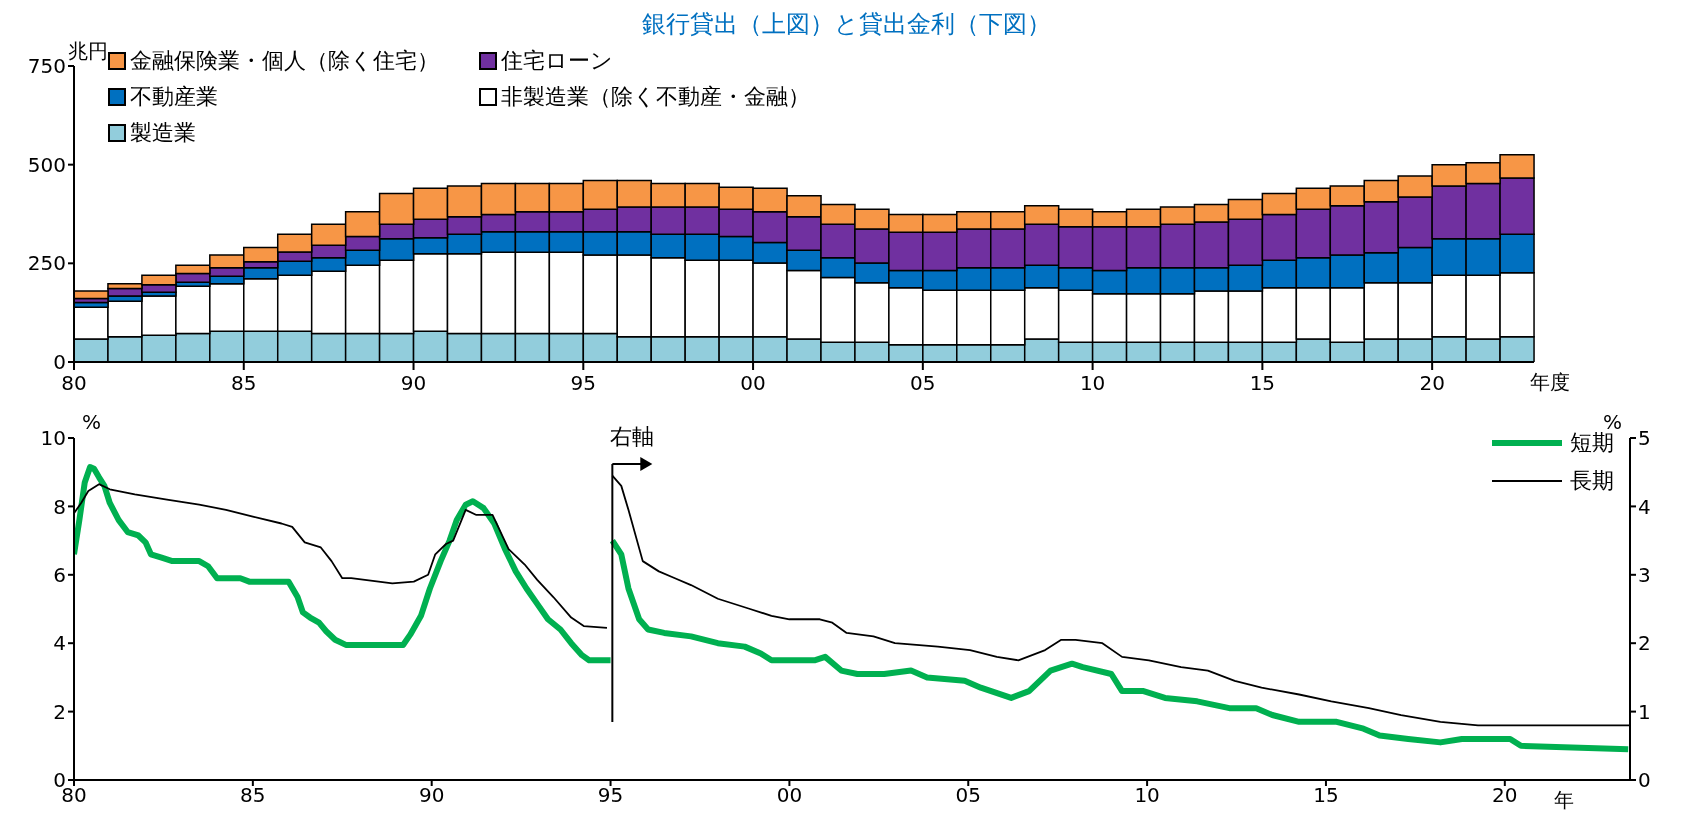 The image size is (1692, 831). I want to click on y2-tick-label: 5, so click(1644, 438).